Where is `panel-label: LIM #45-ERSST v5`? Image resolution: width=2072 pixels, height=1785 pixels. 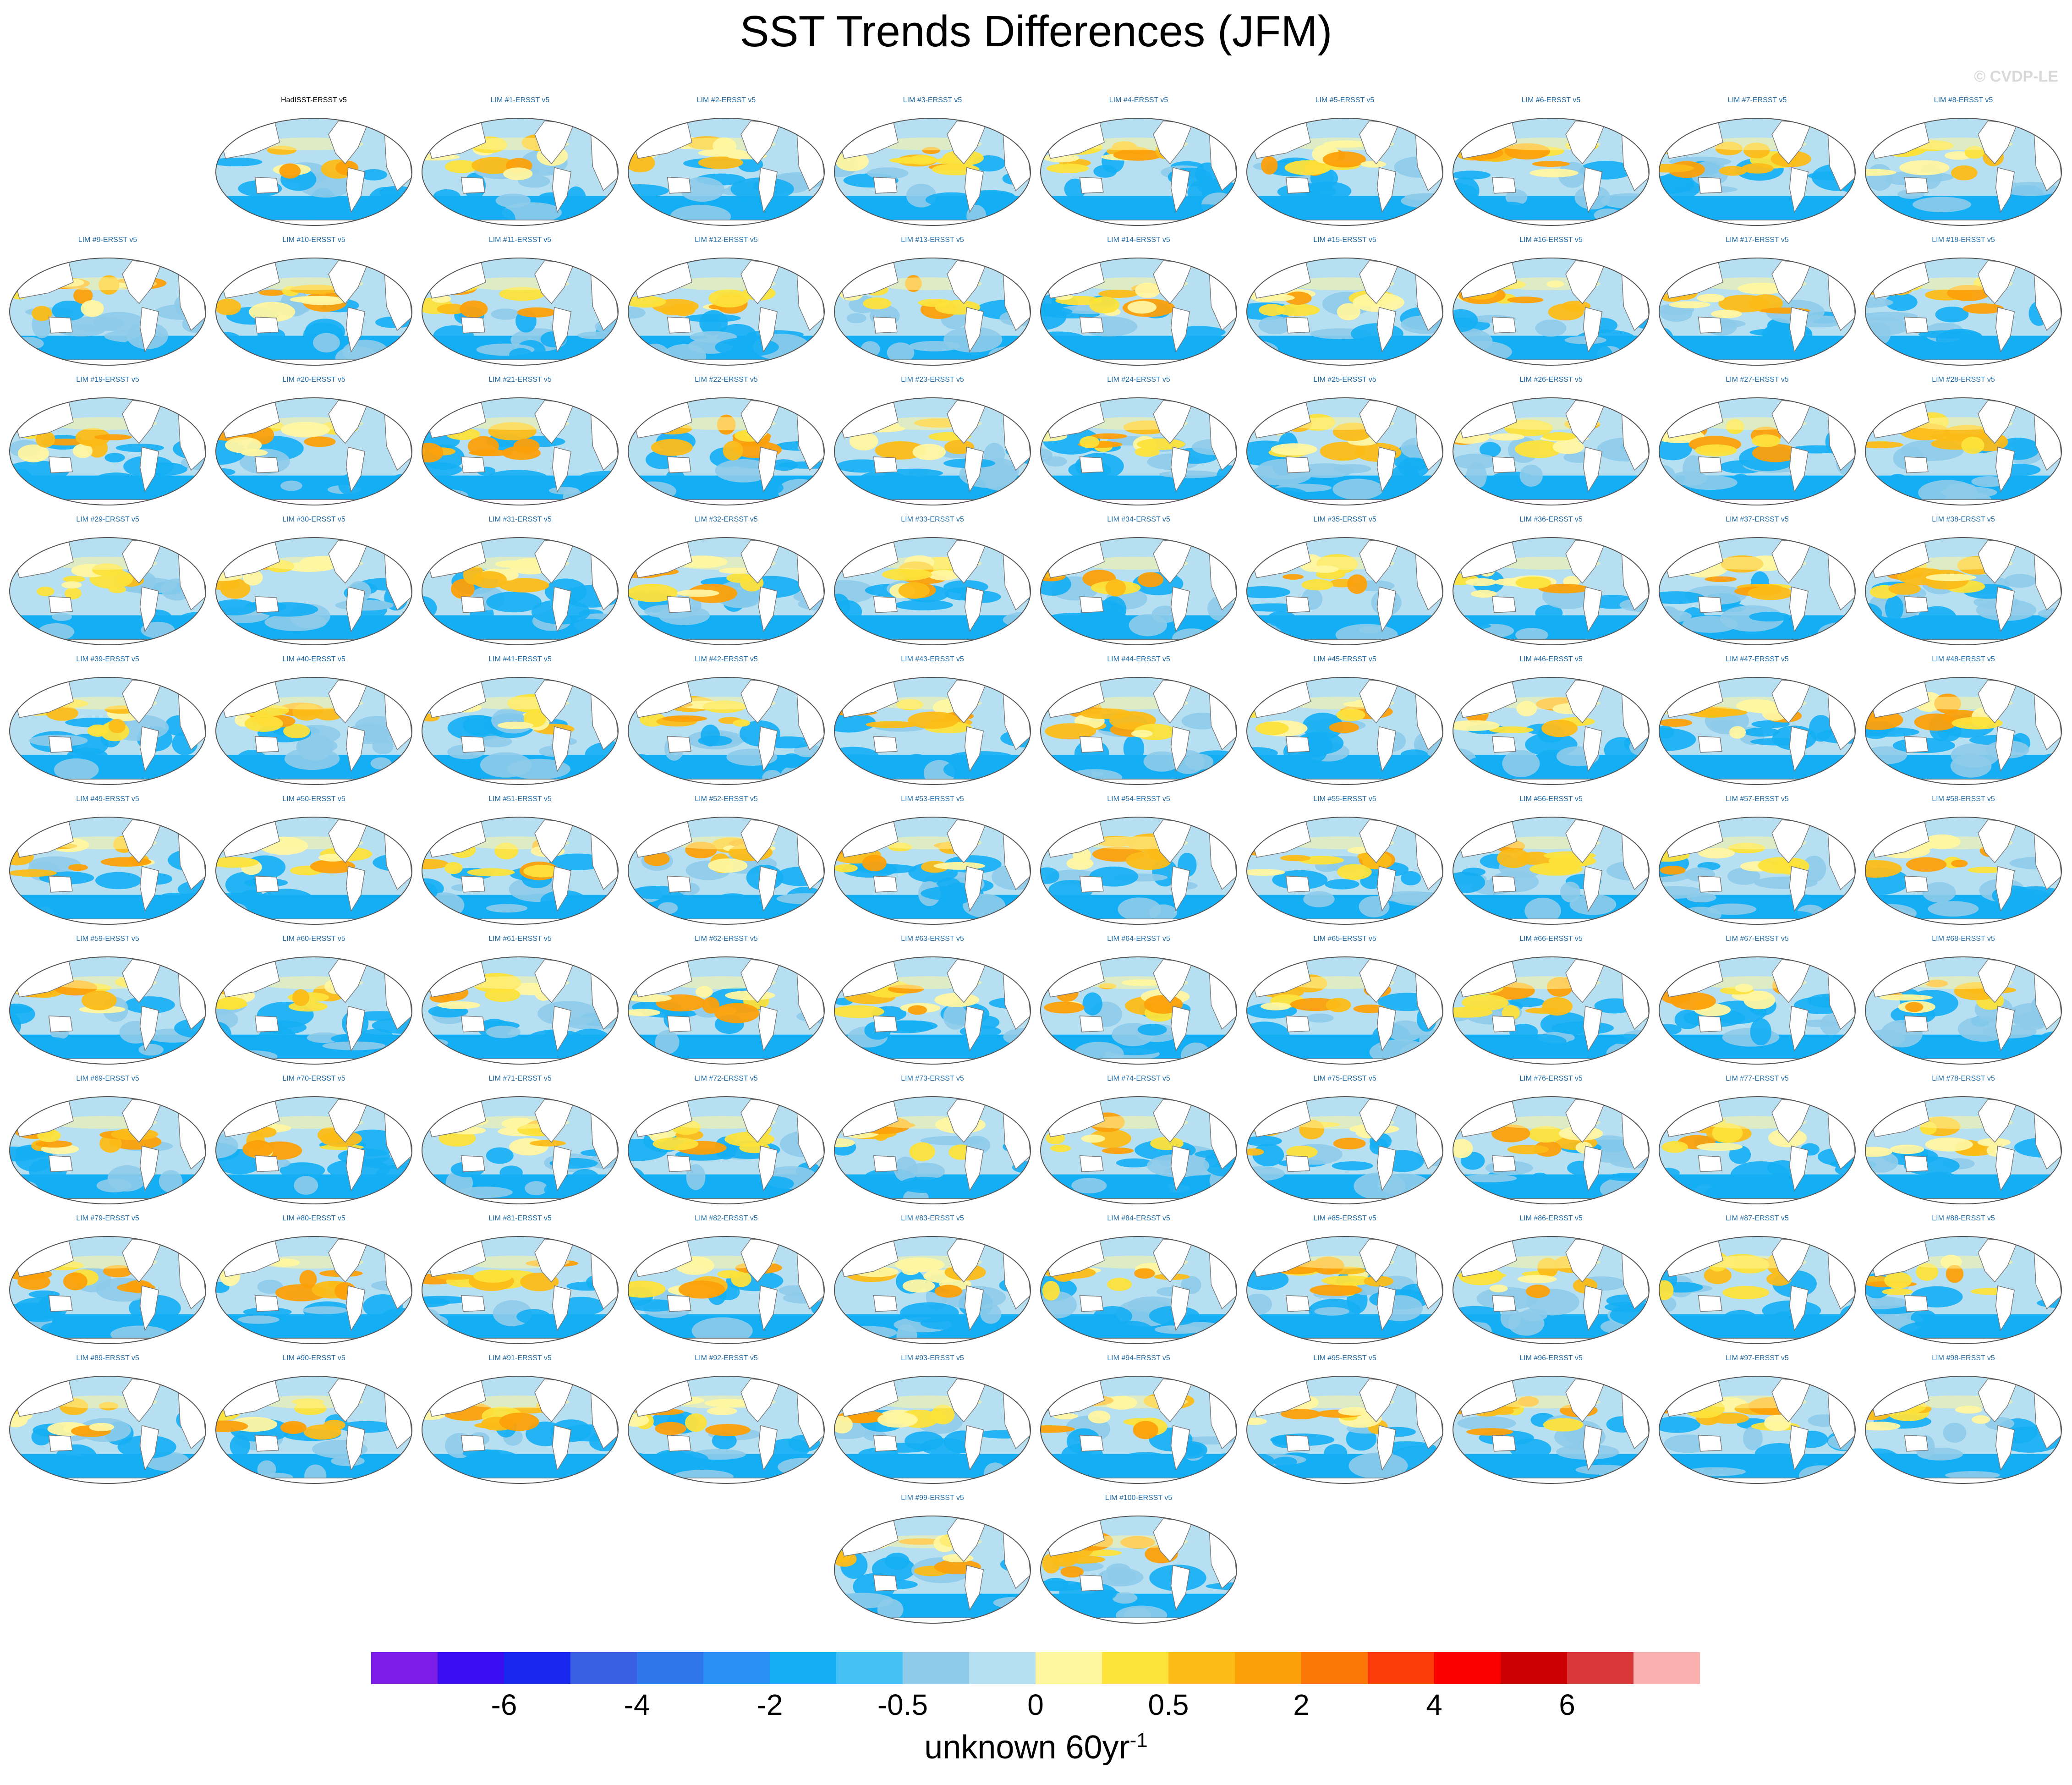 panel-label: LIM #45-ERSST v5 is located at coordinates (1344, 659).